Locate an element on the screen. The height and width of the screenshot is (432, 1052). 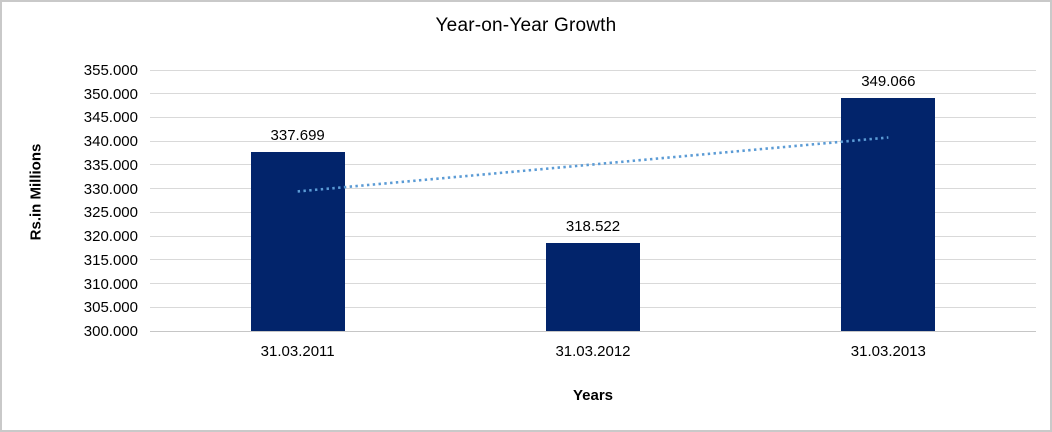
x-axis-title: Years is located at coordinates (593, 395).